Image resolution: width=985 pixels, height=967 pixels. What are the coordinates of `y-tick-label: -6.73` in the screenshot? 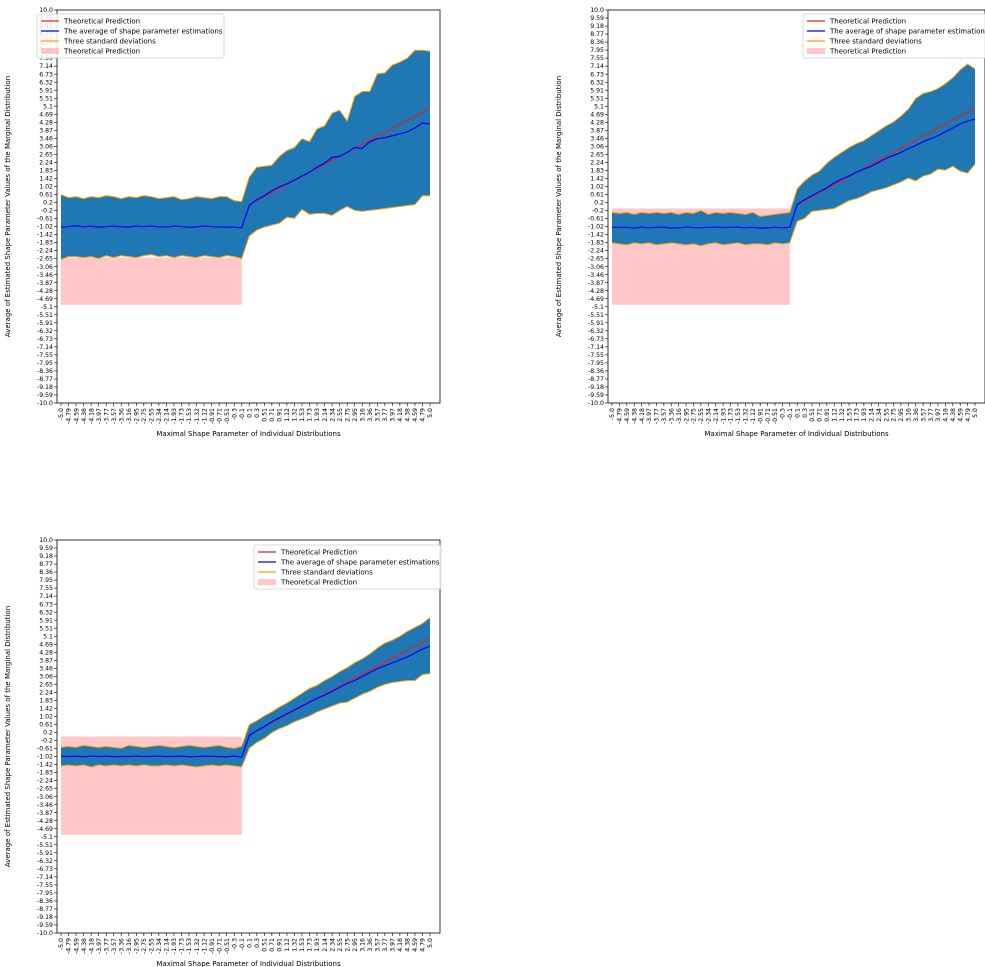 It's located at (596, 339).